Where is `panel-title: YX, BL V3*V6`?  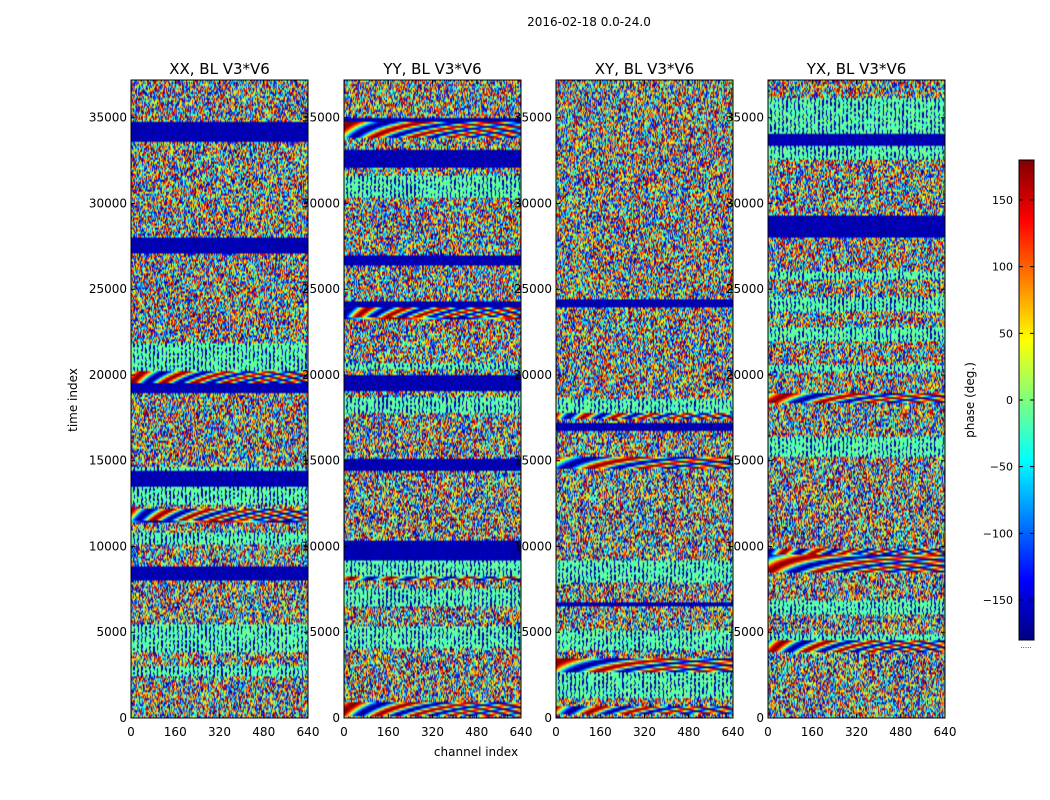
panel-title: YX, BL V3*V6 is located at coordinates (856, 69).